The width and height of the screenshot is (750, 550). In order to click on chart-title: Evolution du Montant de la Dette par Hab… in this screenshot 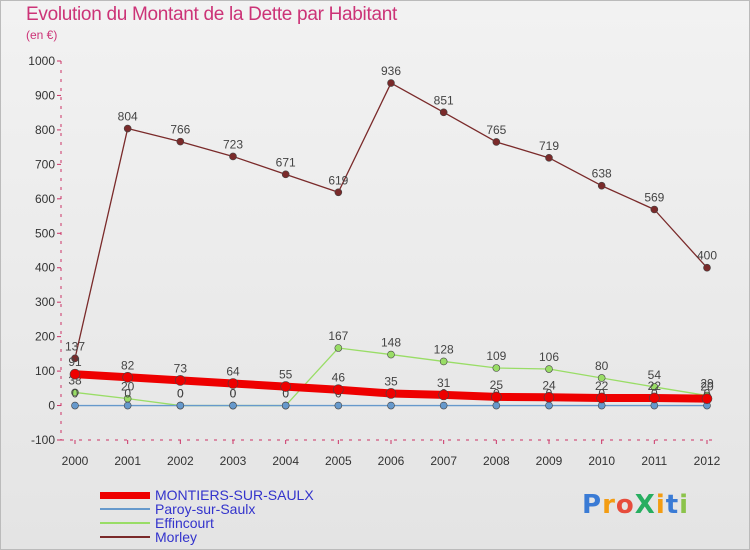, I will do `click(211, 14)`.